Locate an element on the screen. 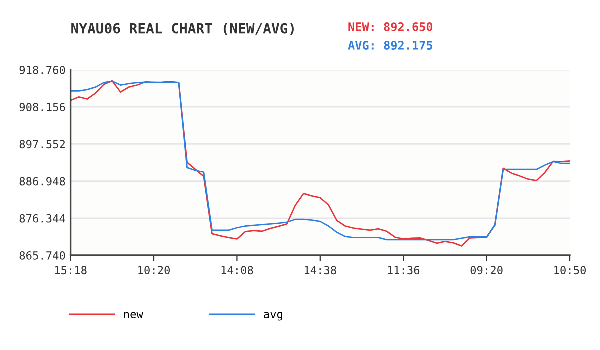 This screenshot has width=600, height=350. legend-label: new is located at coordinates (134, 315).